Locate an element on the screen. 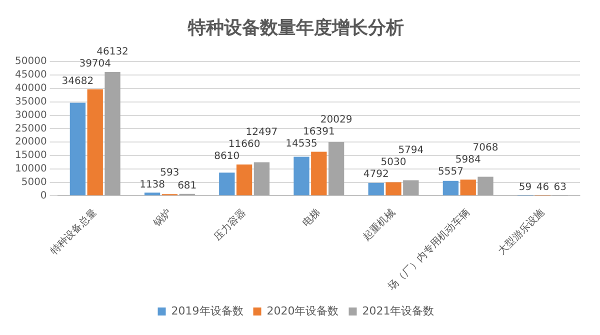 The width and height of the screenshot is (600, 335). y-tick-label: 50000 is located at coordinates (31, 62).